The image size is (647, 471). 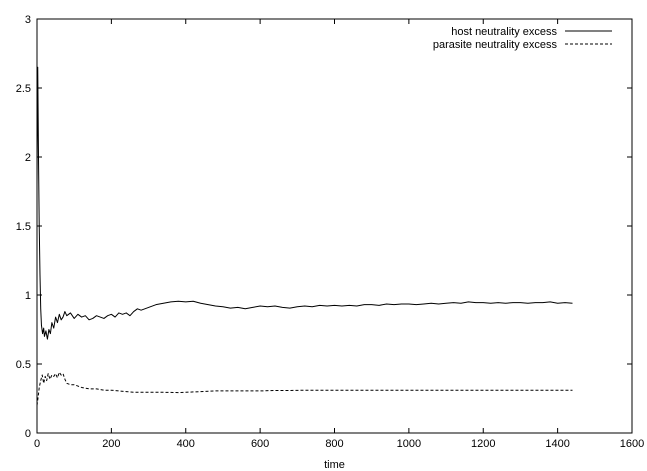 I want to click on x-tick-label: 400, so click(x=186, y=444).